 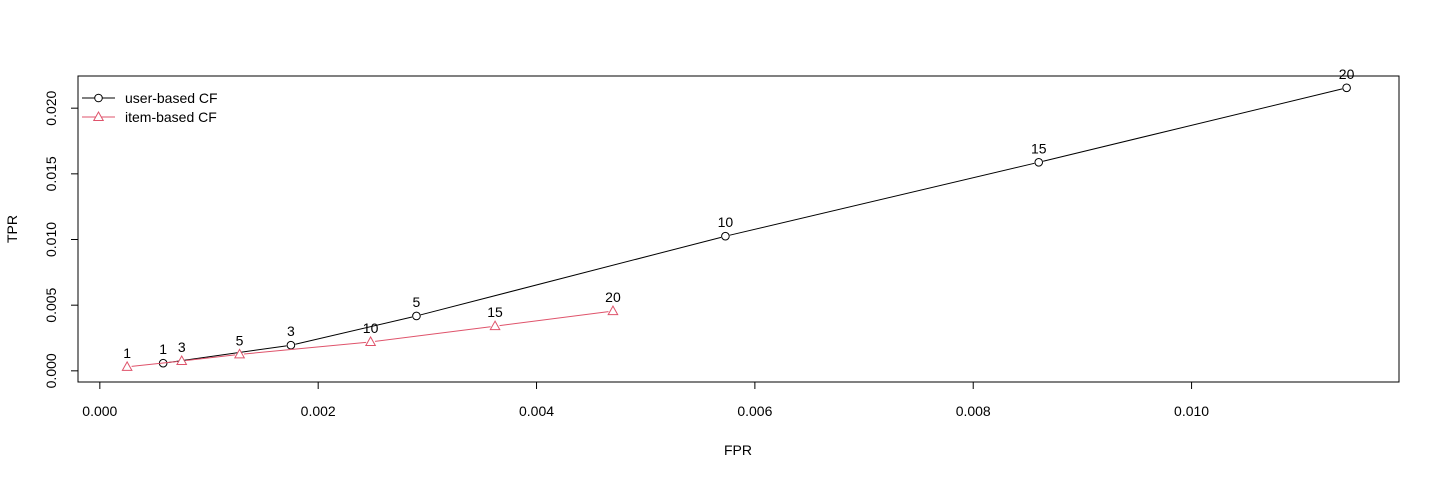 I want to click on legend-label: item-based CF, so click(x=171, y=117).